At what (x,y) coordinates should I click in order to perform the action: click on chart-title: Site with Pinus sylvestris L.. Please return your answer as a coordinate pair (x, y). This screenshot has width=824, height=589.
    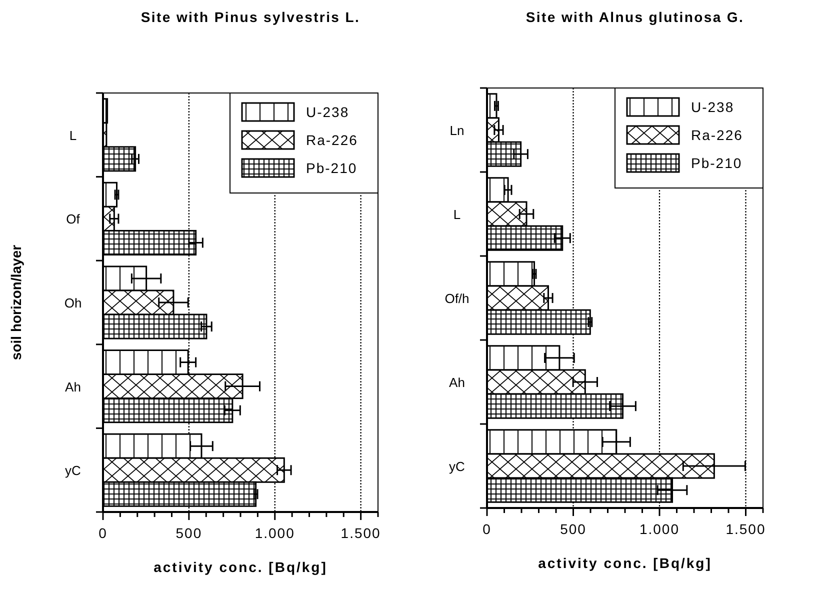
    Looking at the image, I should click on (250, 17).